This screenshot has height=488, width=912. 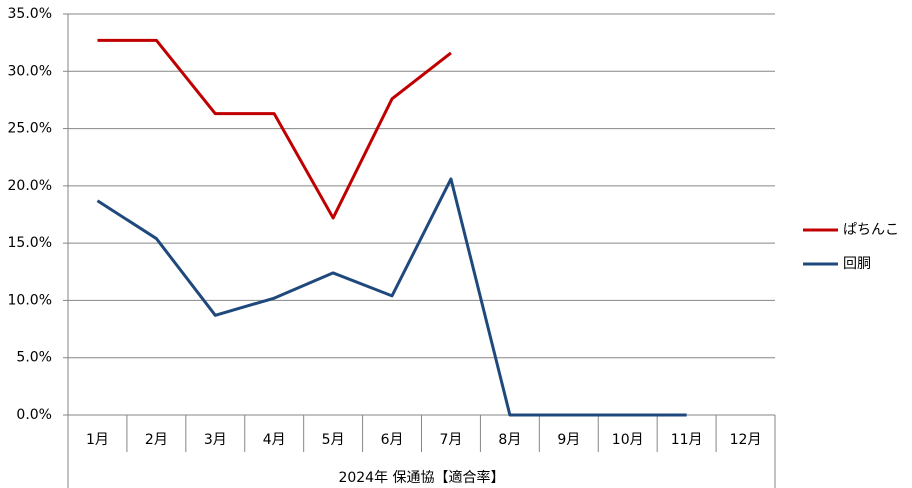 What do you see at coordinates (628, 440) in the screenshot?
I see `x-tick-label: 10月` at bounding box center [628, 440].